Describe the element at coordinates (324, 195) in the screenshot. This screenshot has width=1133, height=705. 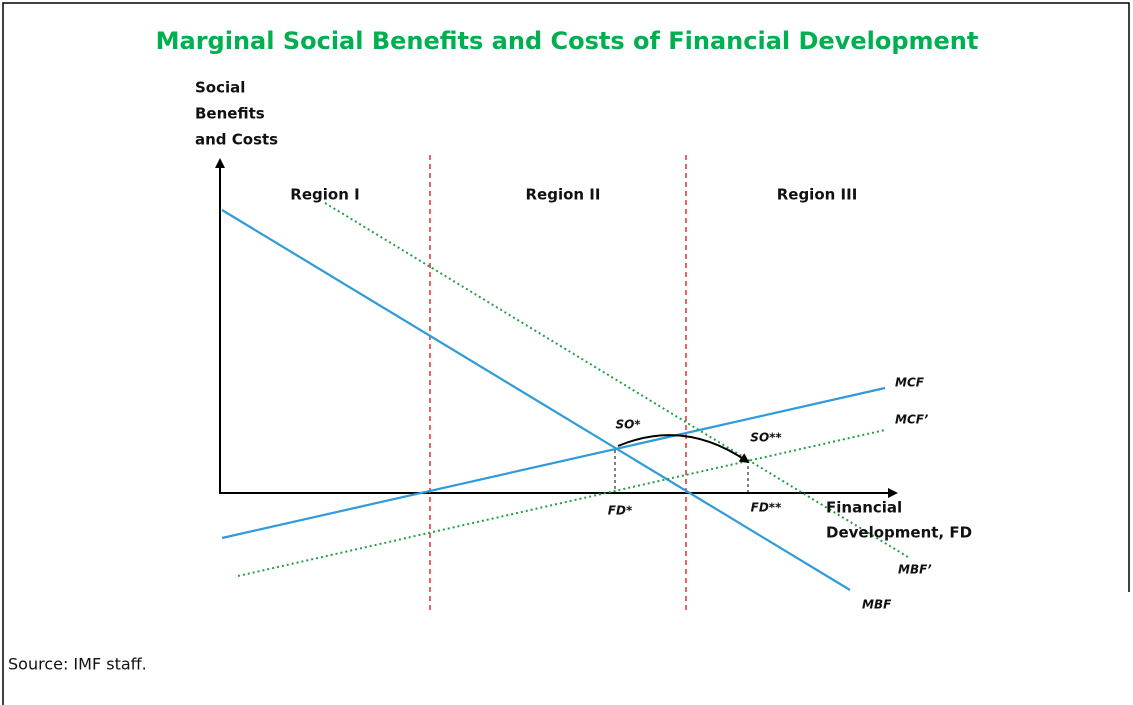
I see `region-label: Region I` at that location.